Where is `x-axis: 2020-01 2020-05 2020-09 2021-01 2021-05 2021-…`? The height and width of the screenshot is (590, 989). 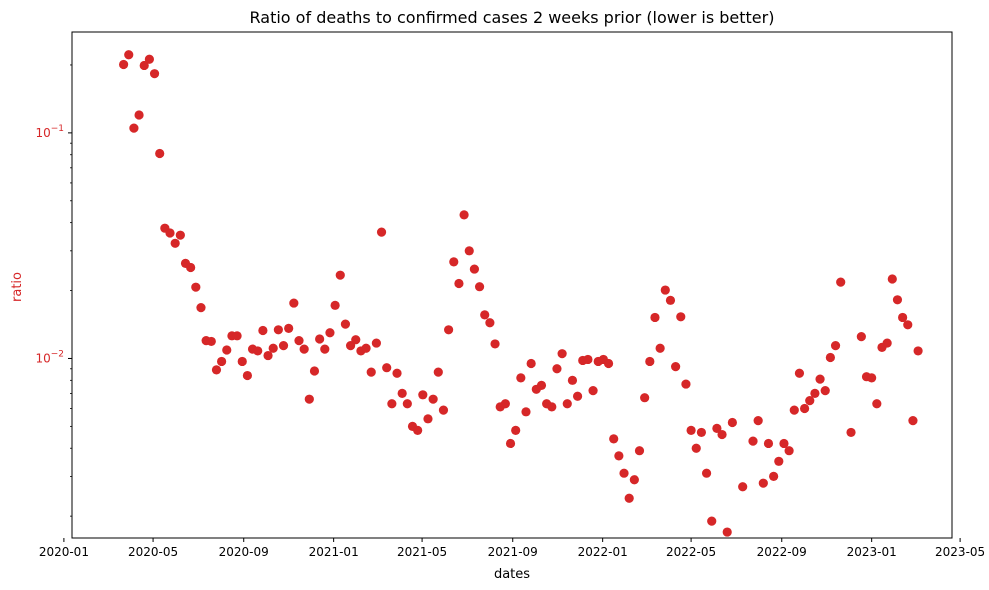 x-axis: 2020-01 2020-05 2020-09 2021-01 2021-05 2021-… is located at coordinates (512, 548).